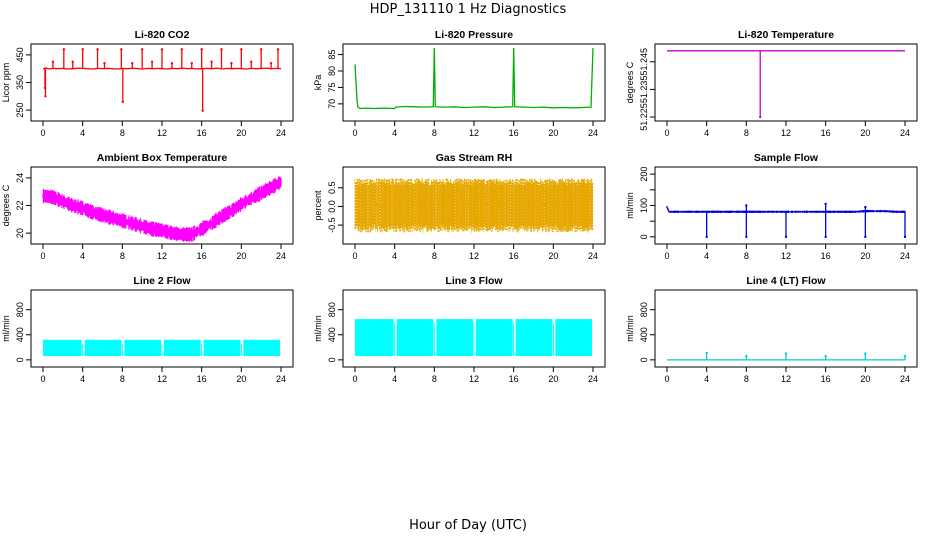 The width and height of the screenshot is (936, 540). Describe the element at coordinates (147, 329) in the screenshot. I see `panel-7: Line 2 Flow ml/min 0 4 8 12 16 20 24 0 400 800` at that location.